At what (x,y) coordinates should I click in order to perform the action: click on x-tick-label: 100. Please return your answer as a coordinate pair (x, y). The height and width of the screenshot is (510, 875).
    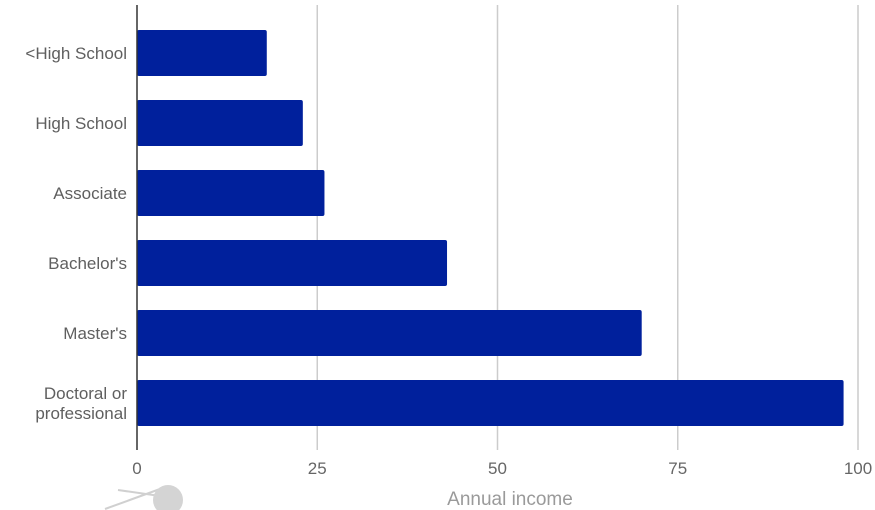
    Looking at the image, I should click on (858, 468).